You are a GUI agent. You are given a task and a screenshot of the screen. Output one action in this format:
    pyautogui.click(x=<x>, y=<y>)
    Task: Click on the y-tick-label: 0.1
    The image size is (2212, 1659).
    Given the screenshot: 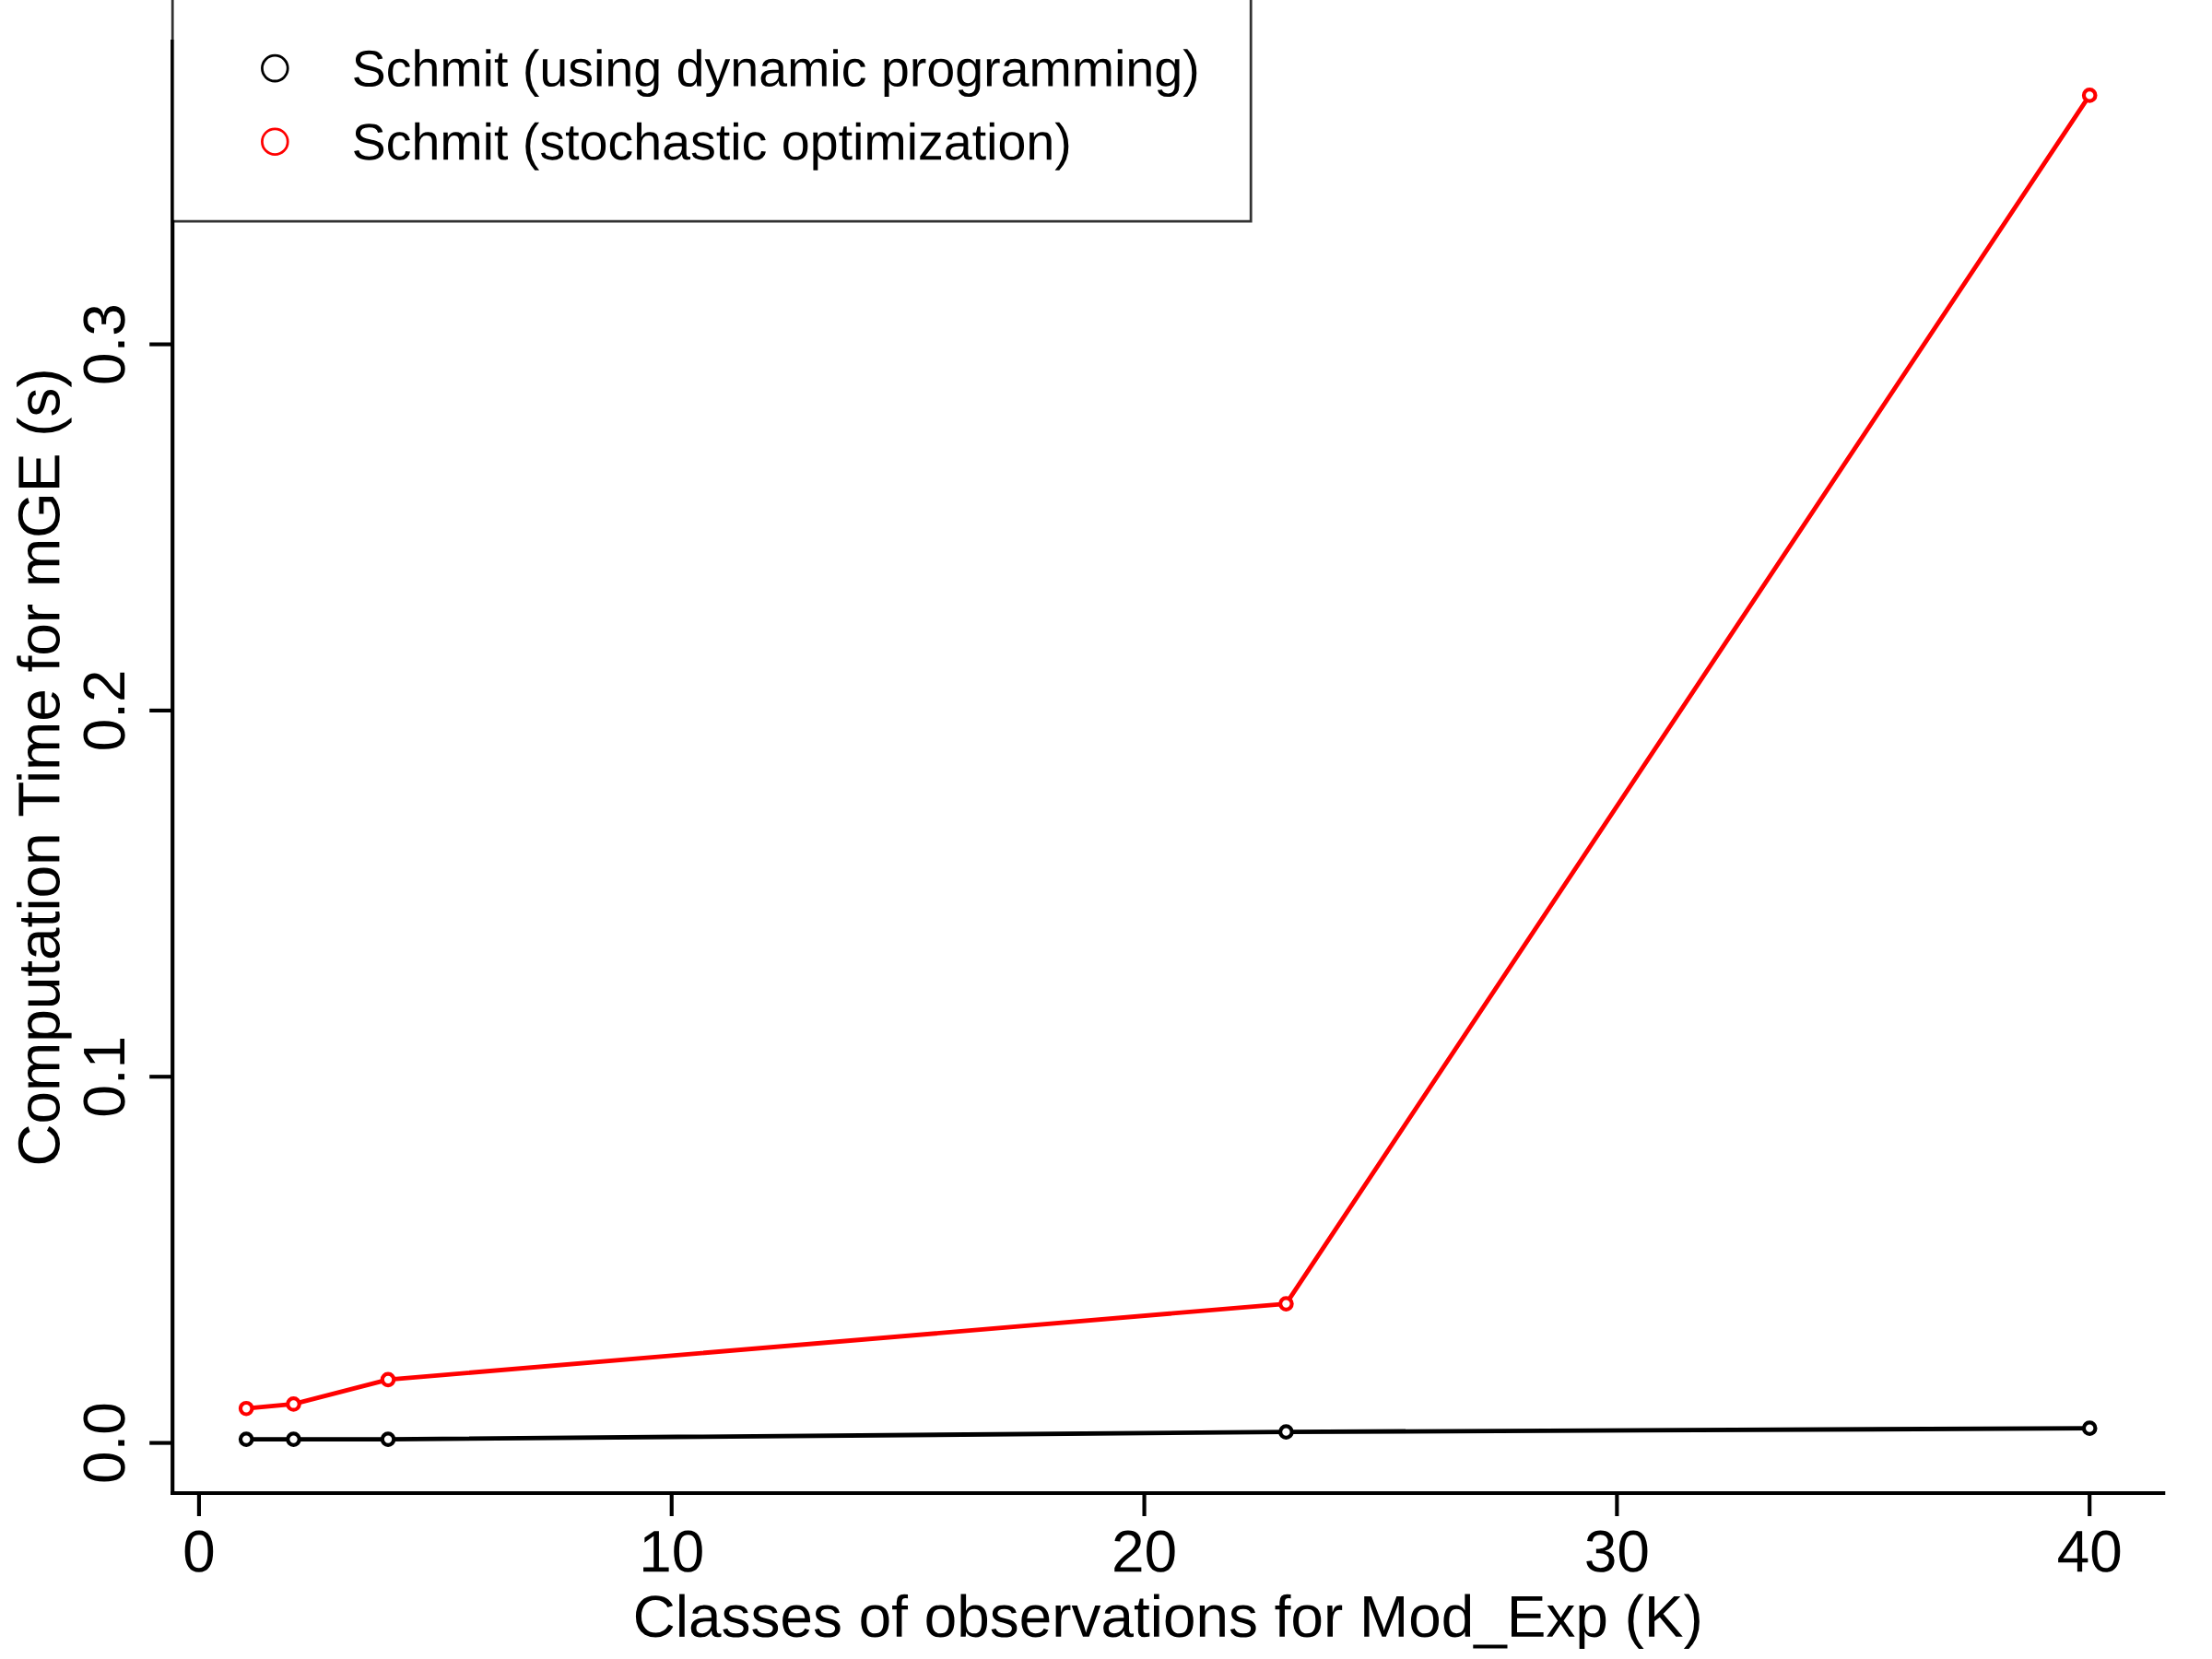 What is the action you would take?
    pyautogui.click(x=104, y=1077)
    